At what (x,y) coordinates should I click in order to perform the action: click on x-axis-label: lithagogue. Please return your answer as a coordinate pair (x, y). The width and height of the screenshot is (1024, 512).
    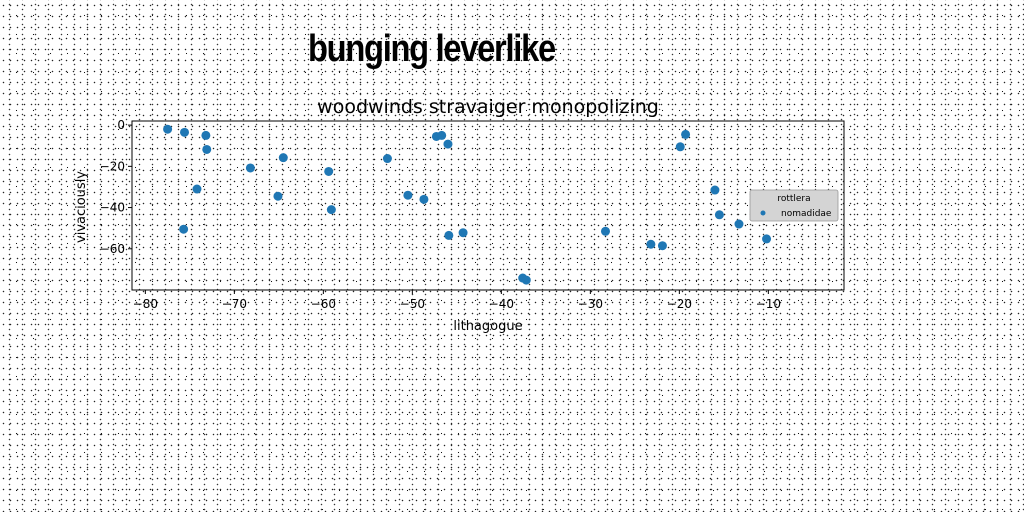
    Looking at the image, I should click on (487, 326).